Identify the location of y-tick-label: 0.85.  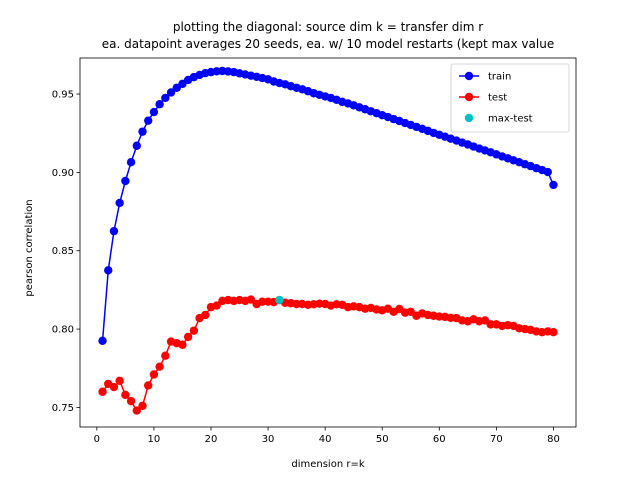
(63, 251).